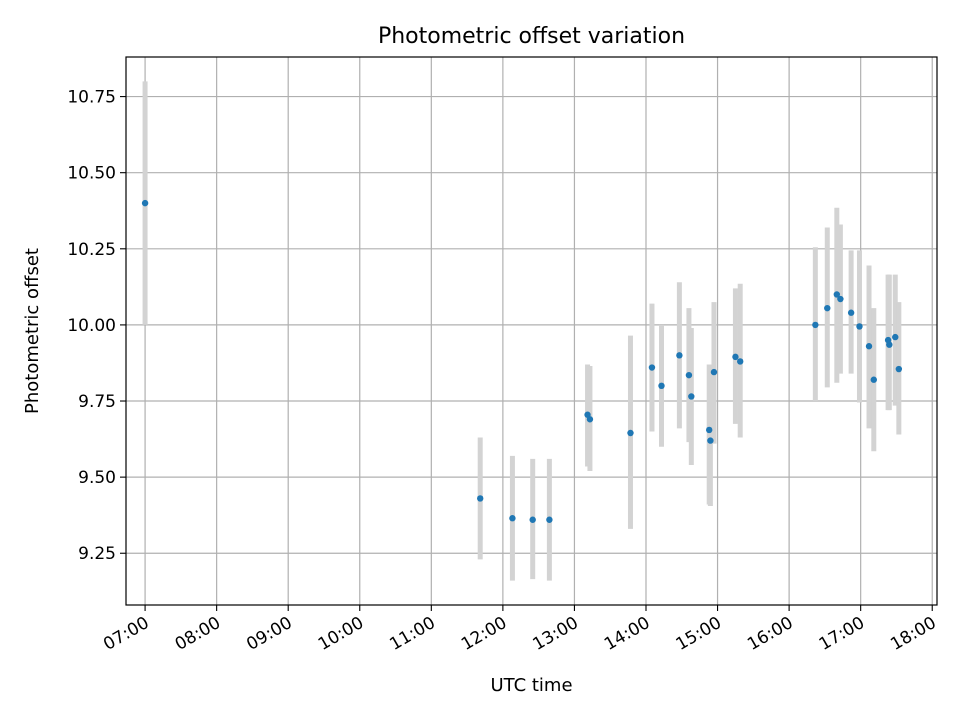 This screenshot has width=960, height=720. I want to click on x-tick-label: 09:00, so click(269, 634).